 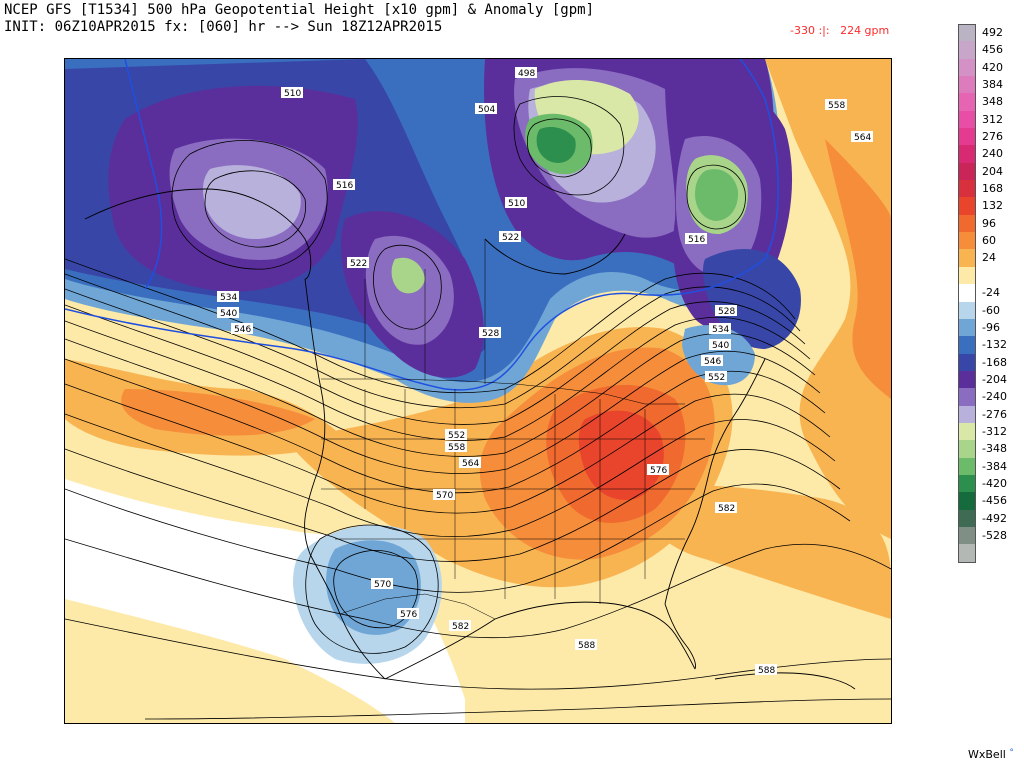 What do you see at coordinates (408, 615) in the screenshot?
I see `contour-label-576-southwest: 576` at bounding box center [408, 615].